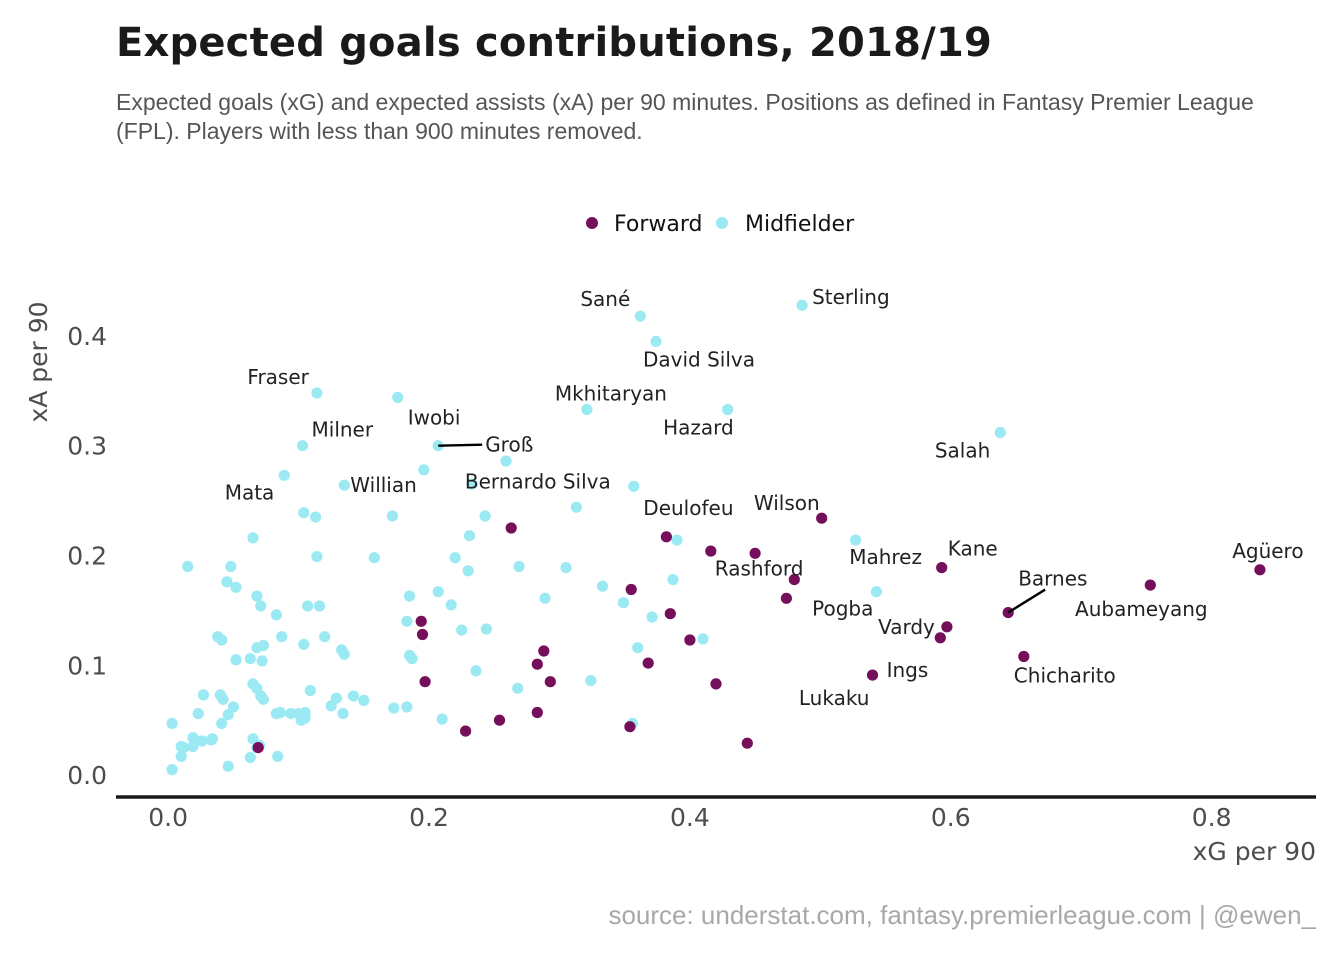 The height and width of the screenshot is (960, 1344). I want to click on x-tick-label: 0.6, so click(951, 817).